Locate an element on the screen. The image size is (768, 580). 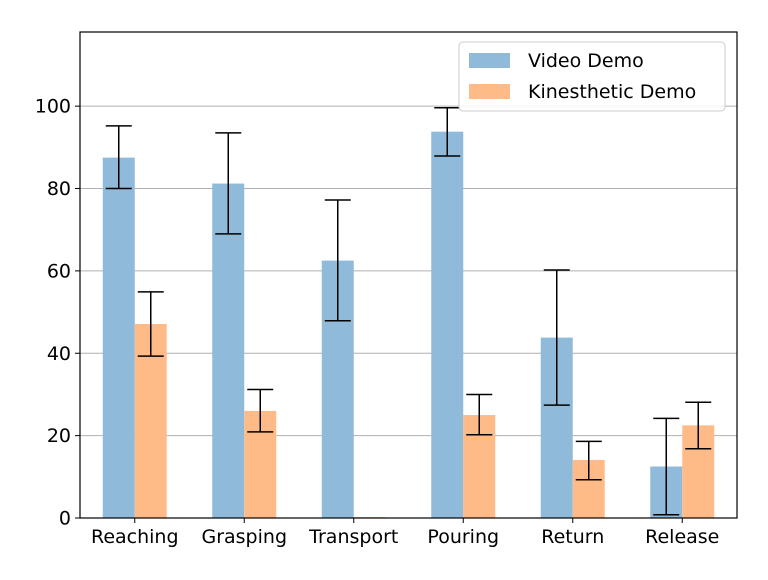
error-bar-video-demo-pouring is located at coordinates (447, 132).